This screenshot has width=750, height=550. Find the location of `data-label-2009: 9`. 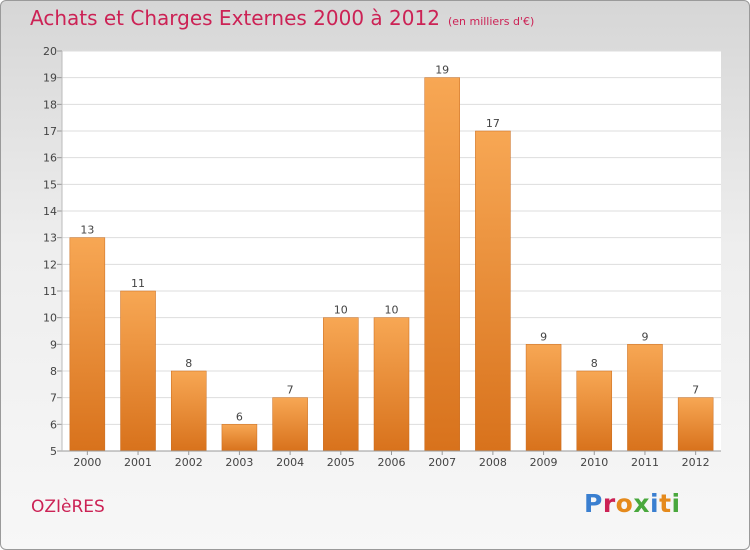

data-label-2009: 9 is located at coordinates (543, 336).